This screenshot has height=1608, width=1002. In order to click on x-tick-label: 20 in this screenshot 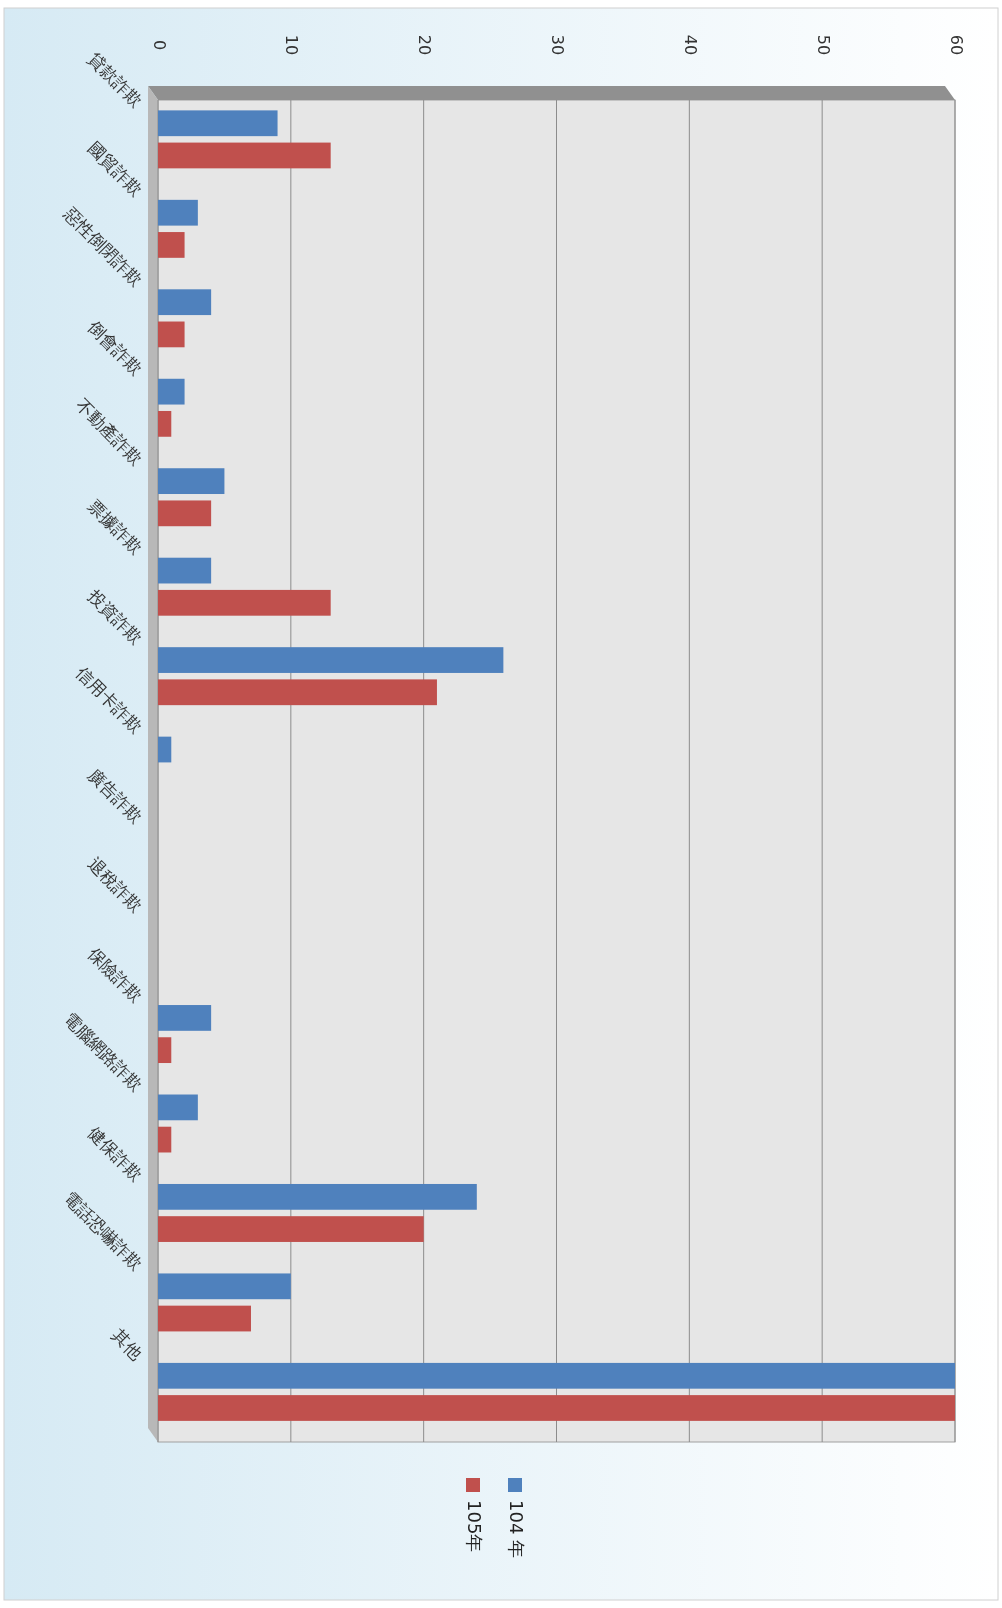, I will do `click(425, 45)`.